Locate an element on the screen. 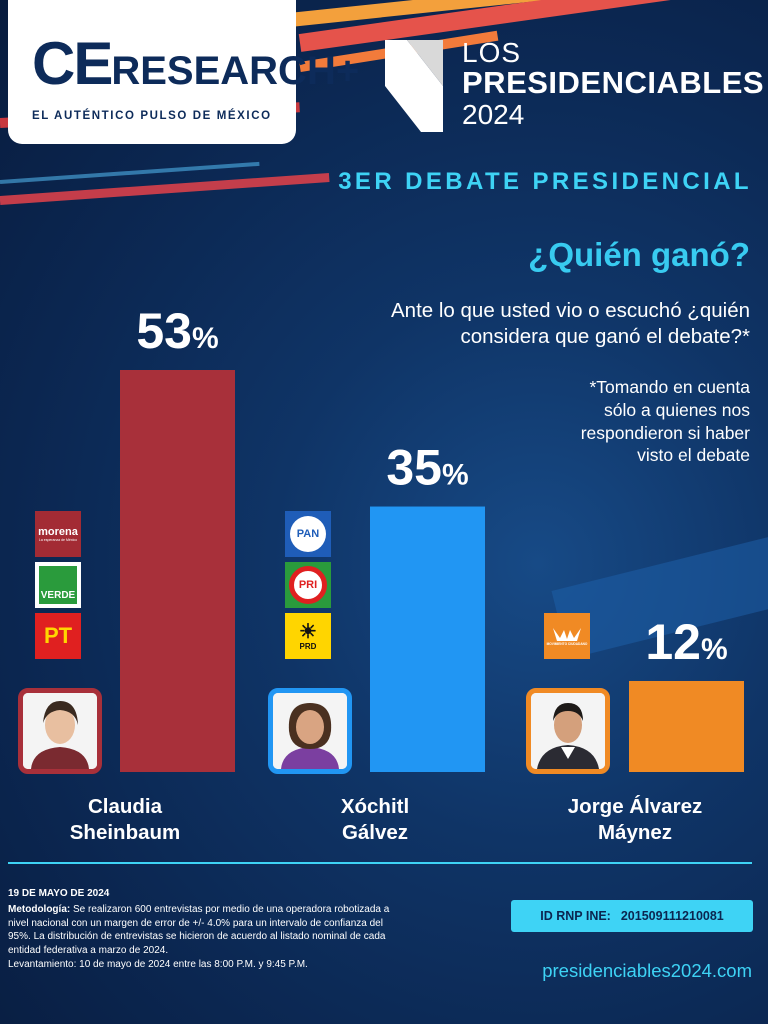  avatar-jorge-alvarez-maynez is located at coordinates (568, 731).